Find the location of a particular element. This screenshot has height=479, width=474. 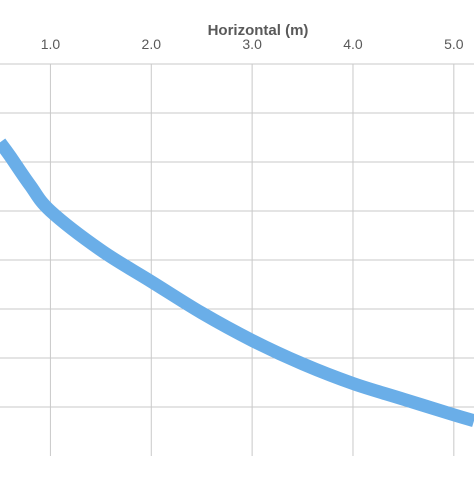

x-tick-label: 5.0 is located at coordinates (454, 44).